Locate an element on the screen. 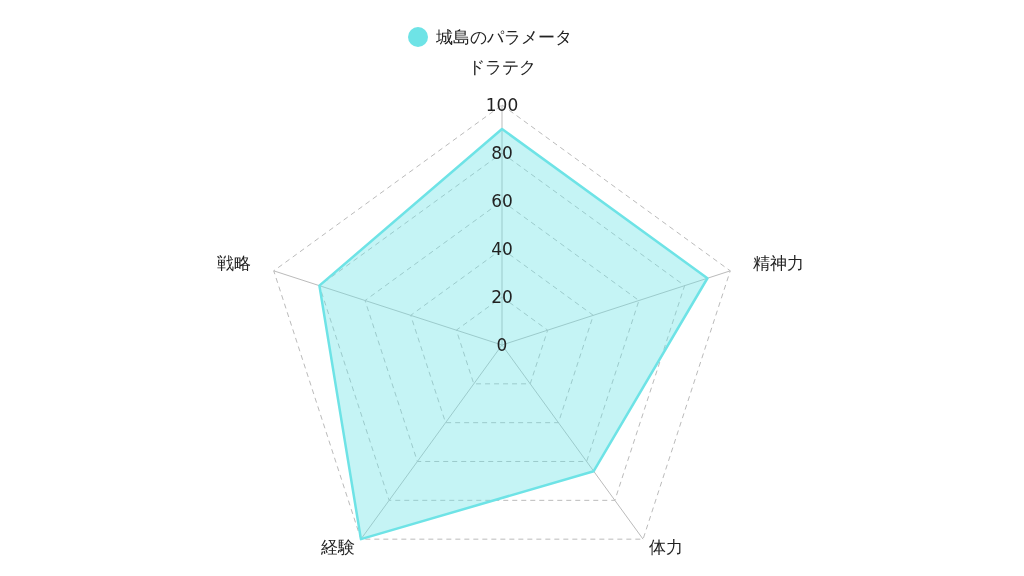  y-tick-label: 0 is located at coordinates (502, 345).